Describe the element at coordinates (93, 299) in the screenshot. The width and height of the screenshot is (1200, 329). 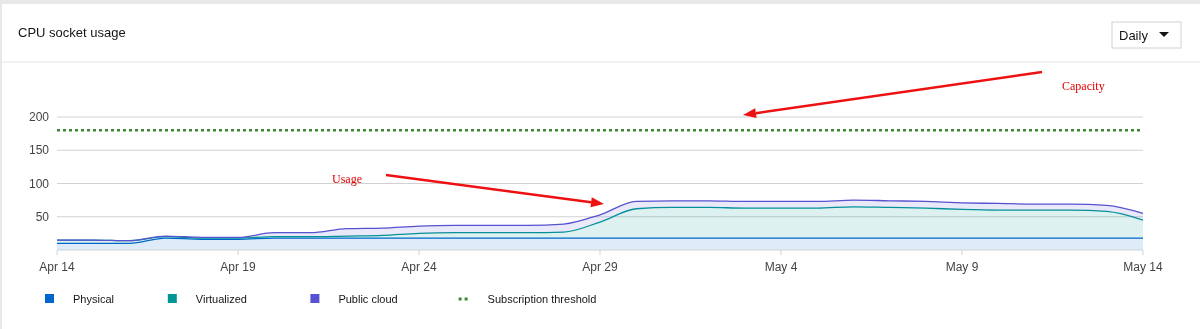
I see `legend-label: Physical` at that location.